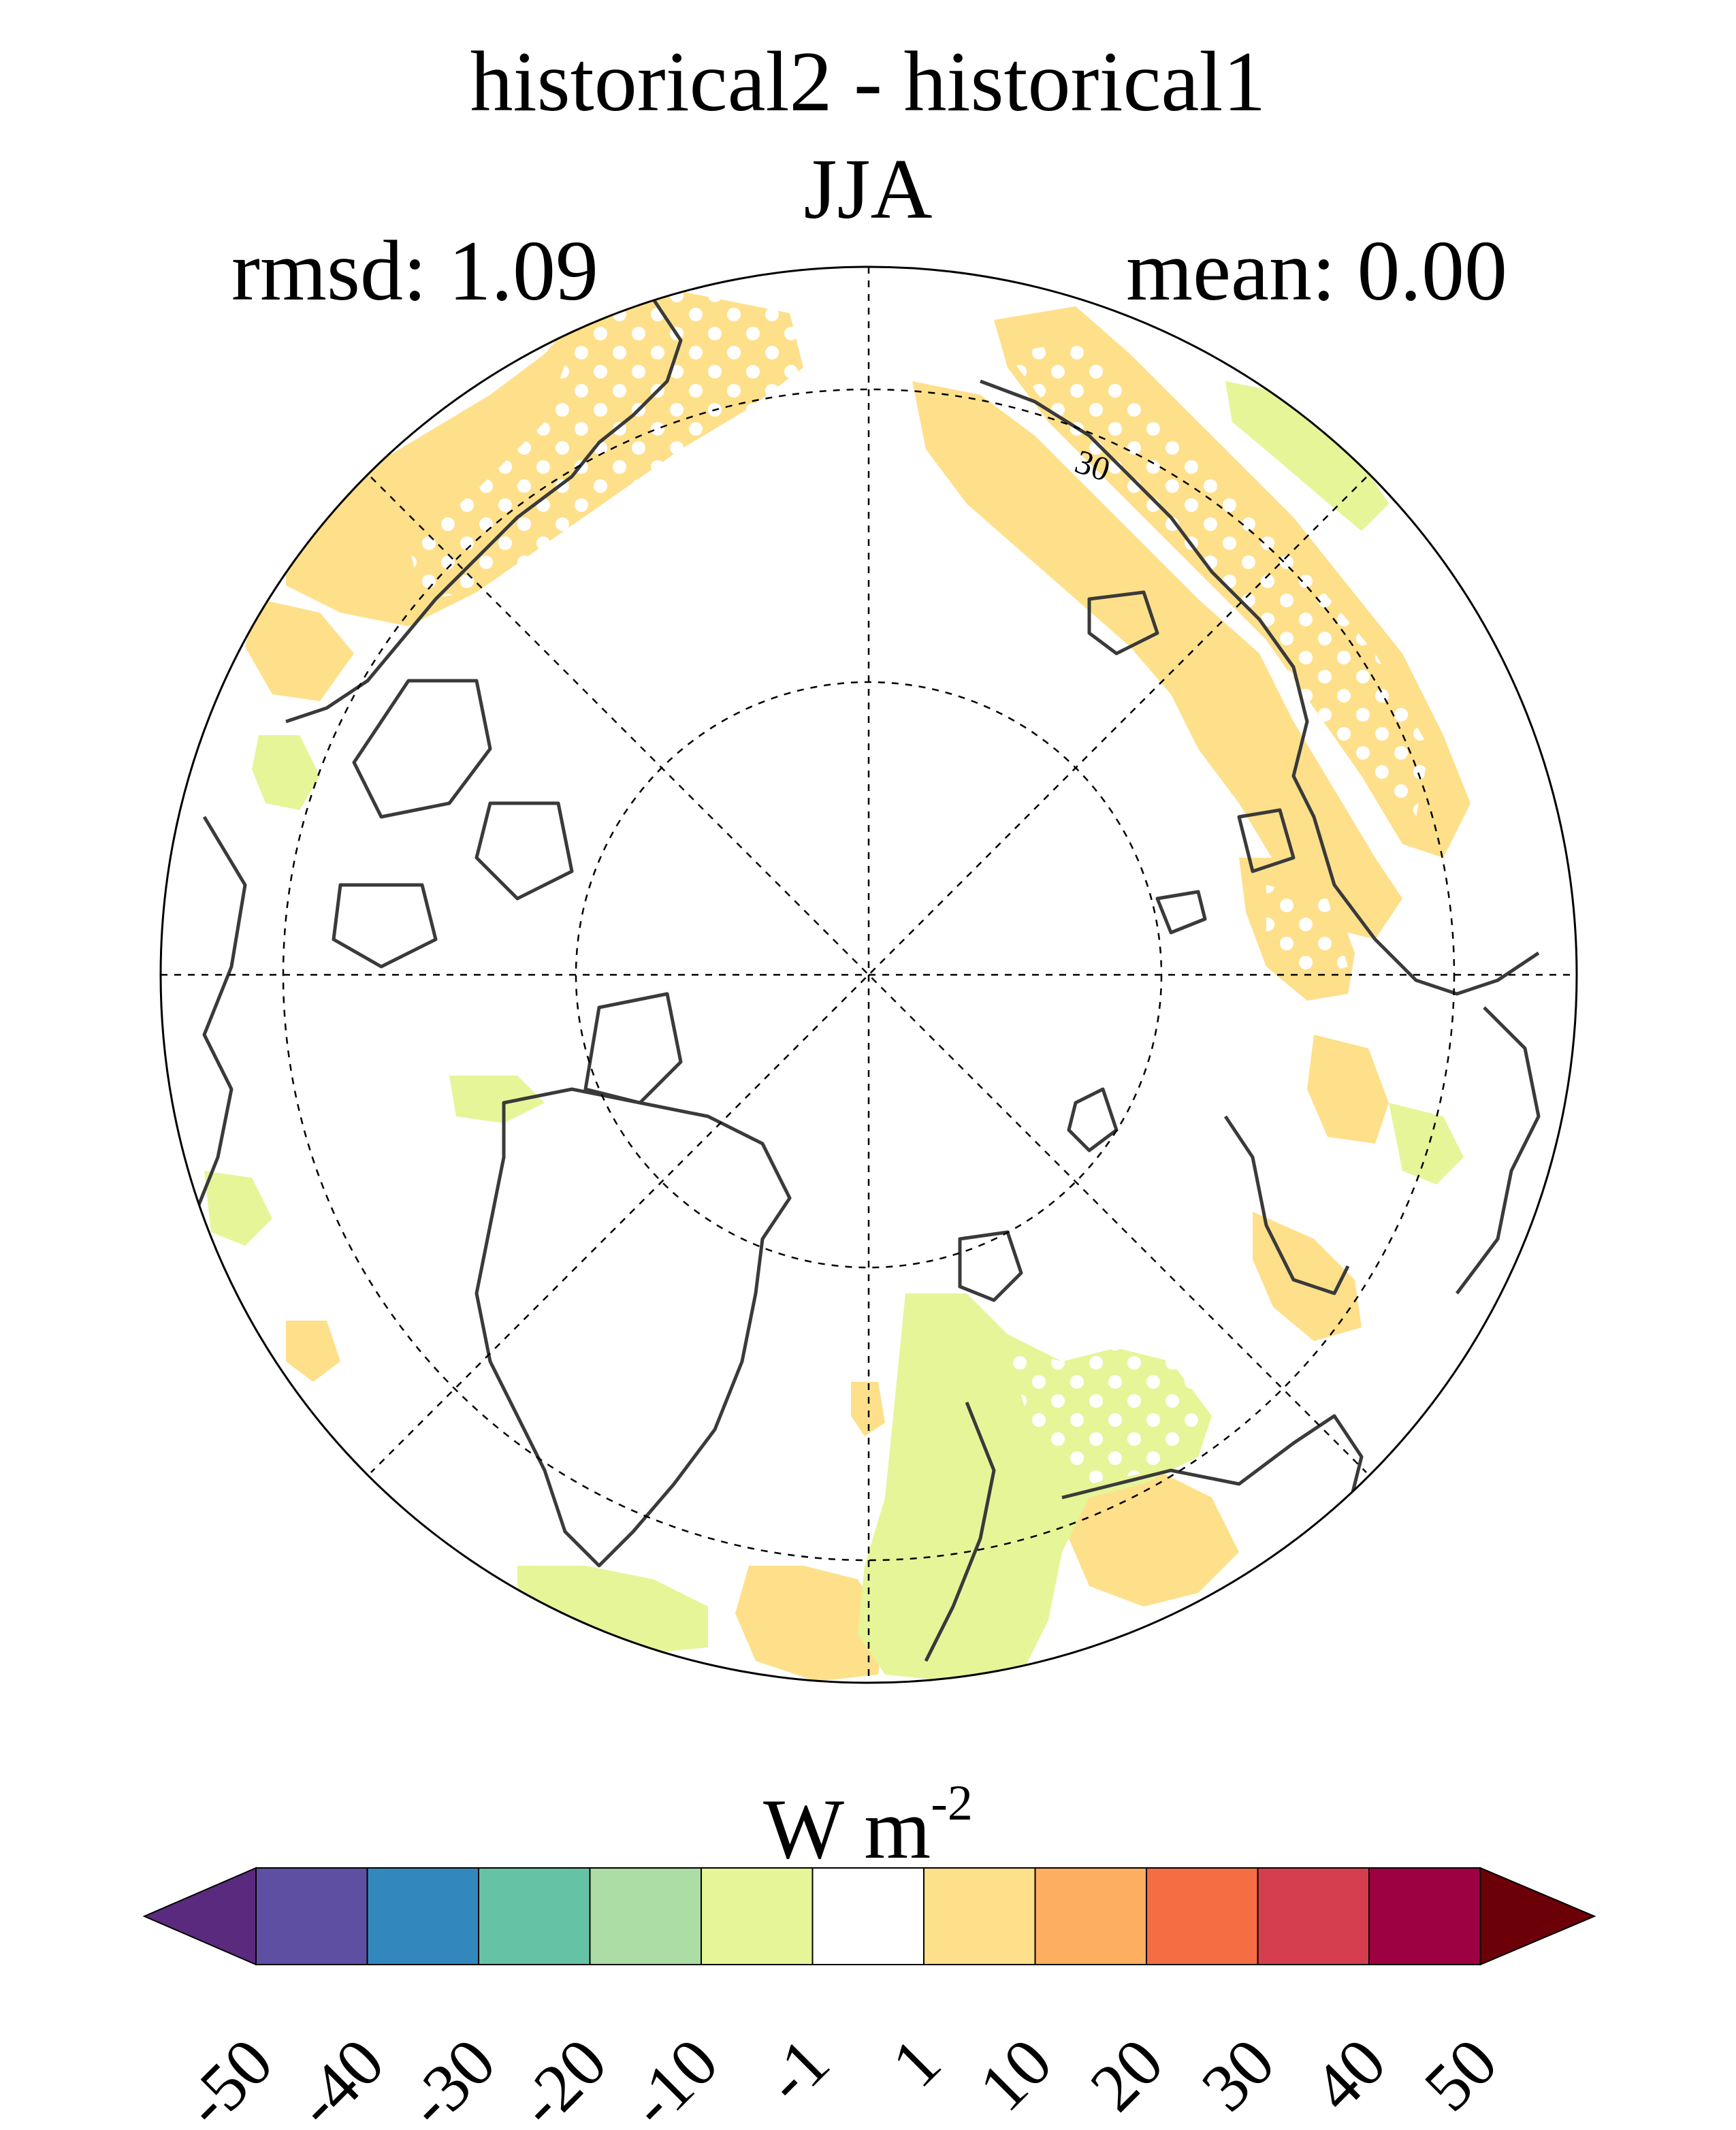 This screenshot has width=1736, height=2130. What do you see at coordinates (1126, 2074) in the screenshot?
I see `colorbar-tick-label: 20` at bounding box center [1126, 2074].